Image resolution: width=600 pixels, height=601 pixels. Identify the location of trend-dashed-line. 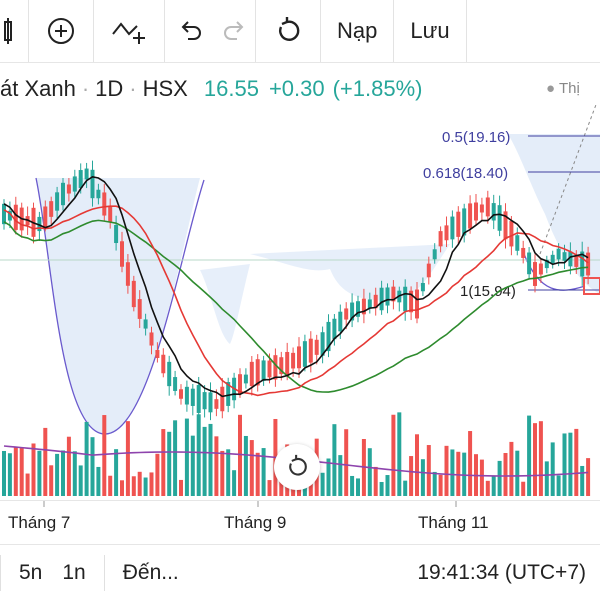
(568, 179).